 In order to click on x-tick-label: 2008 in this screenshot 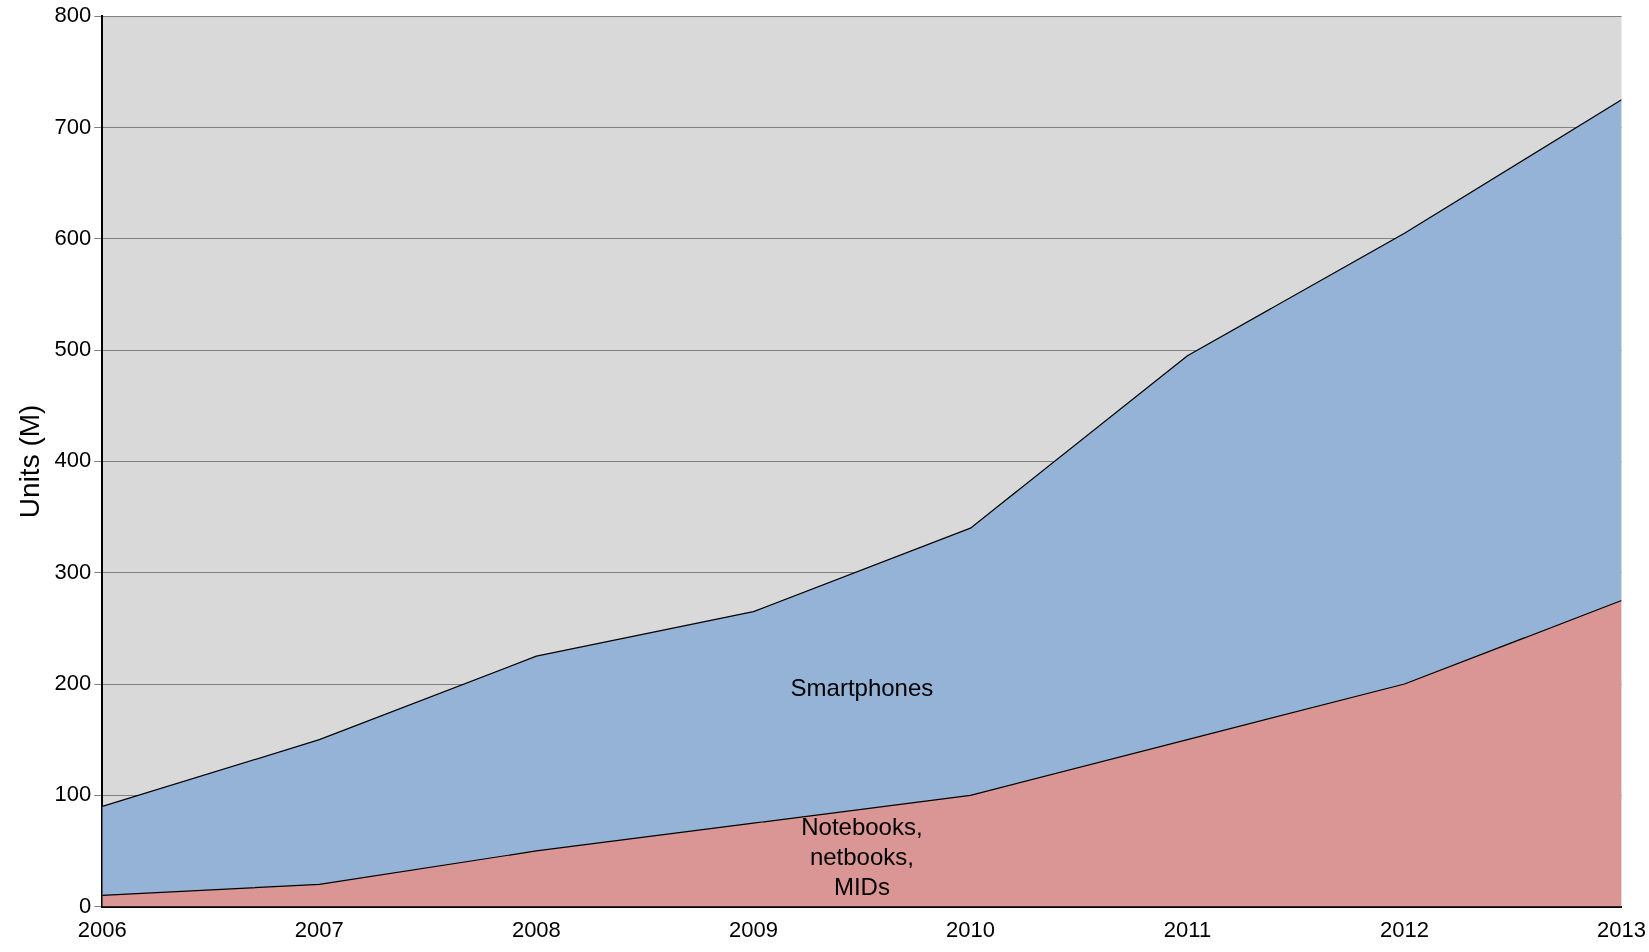, I will do `click(536, 929)`.